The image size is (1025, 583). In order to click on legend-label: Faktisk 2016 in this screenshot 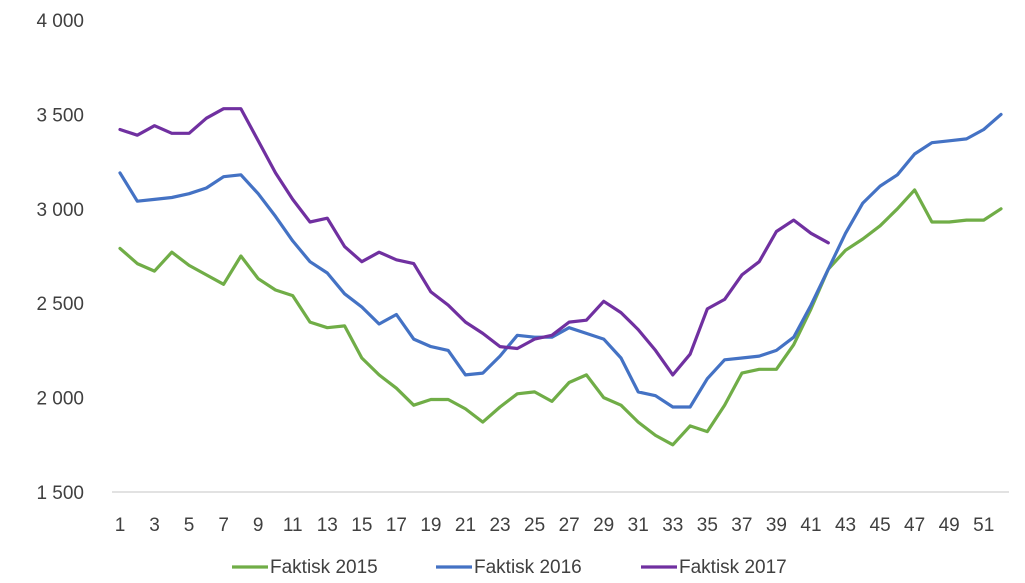, I will do `click(528, 567)`.